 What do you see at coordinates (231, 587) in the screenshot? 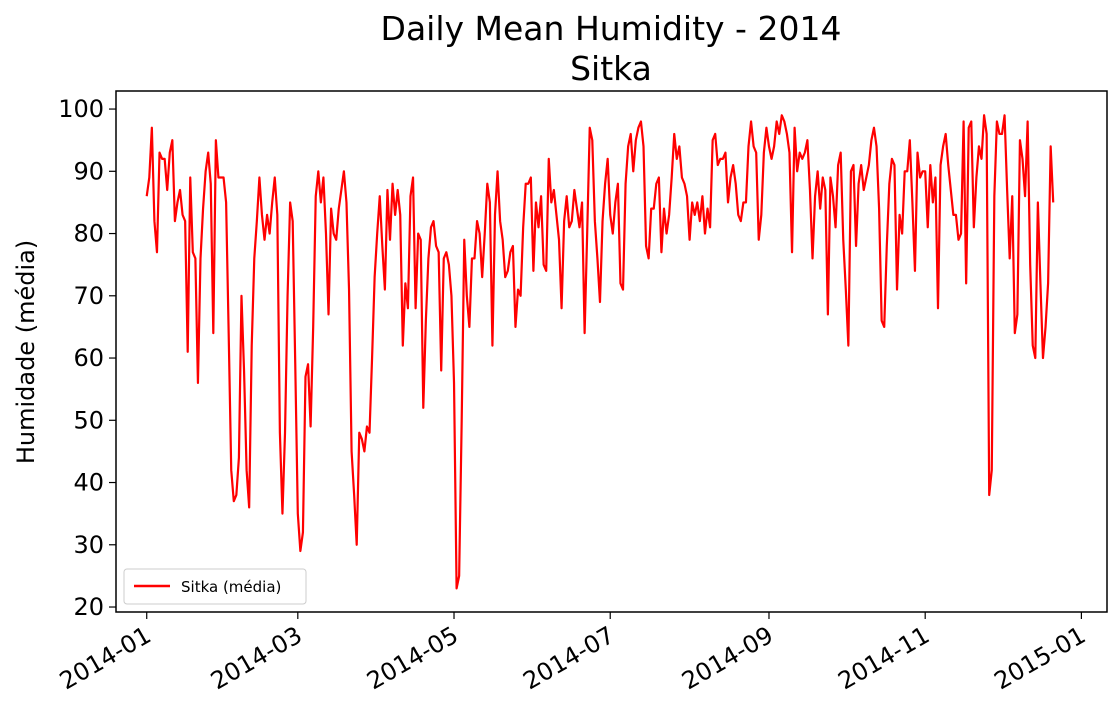
I see `legend-label: Sitka (média)` at bounding box center [231, 587].